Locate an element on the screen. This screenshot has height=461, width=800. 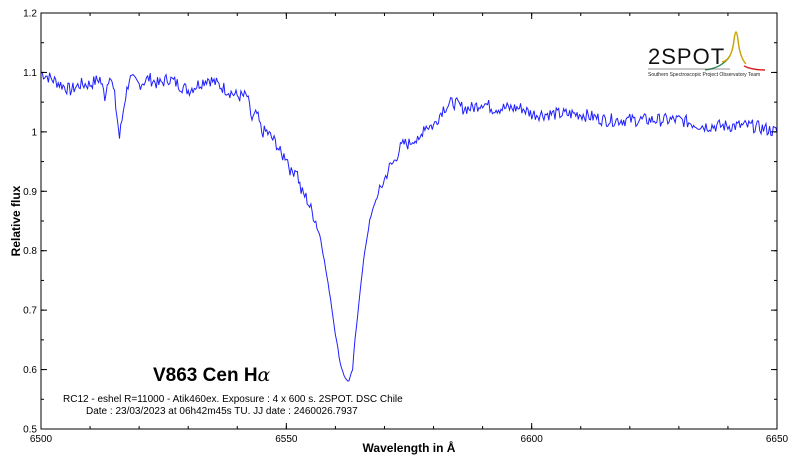
y-tick-label: 0.6 is located at coordinates (30, 370).